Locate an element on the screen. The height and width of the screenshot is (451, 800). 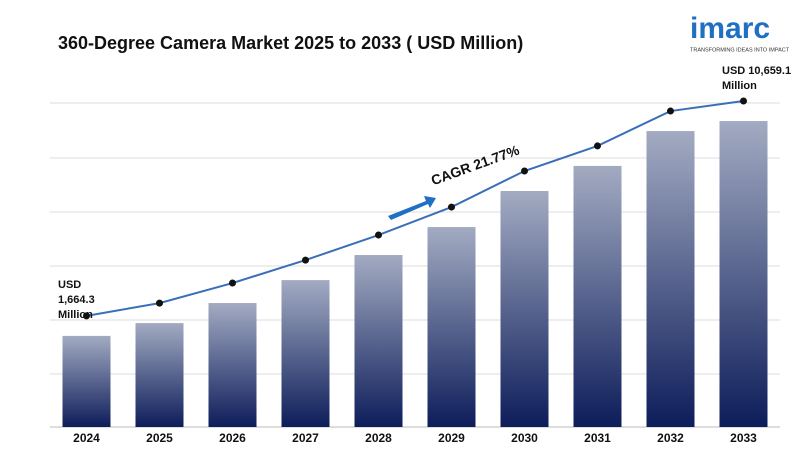
logo: imarc is located at coordinates (730, 28).